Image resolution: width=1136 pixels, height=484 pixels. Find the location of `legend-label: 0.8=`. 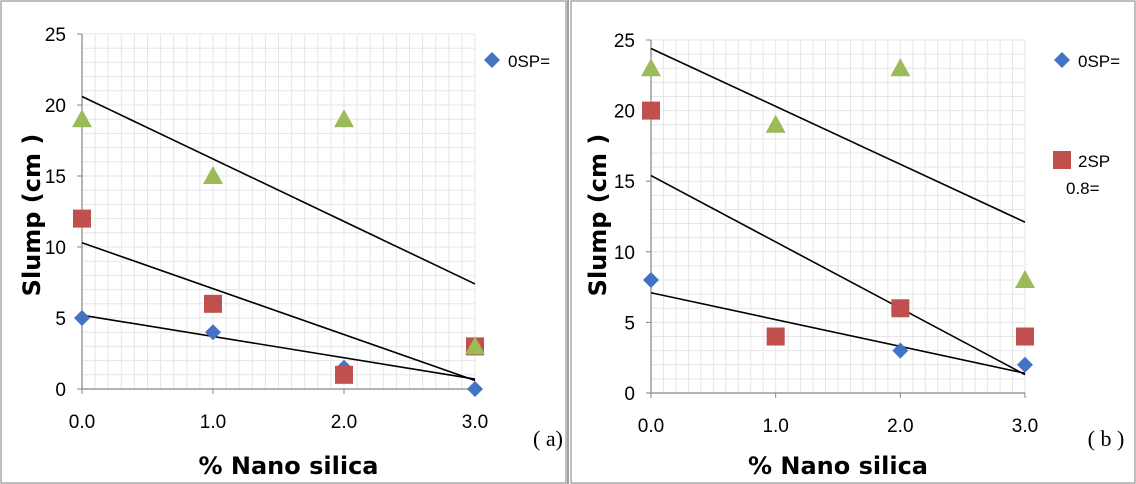

legend-label: 0.8= is located at coordinates (1083, 188).